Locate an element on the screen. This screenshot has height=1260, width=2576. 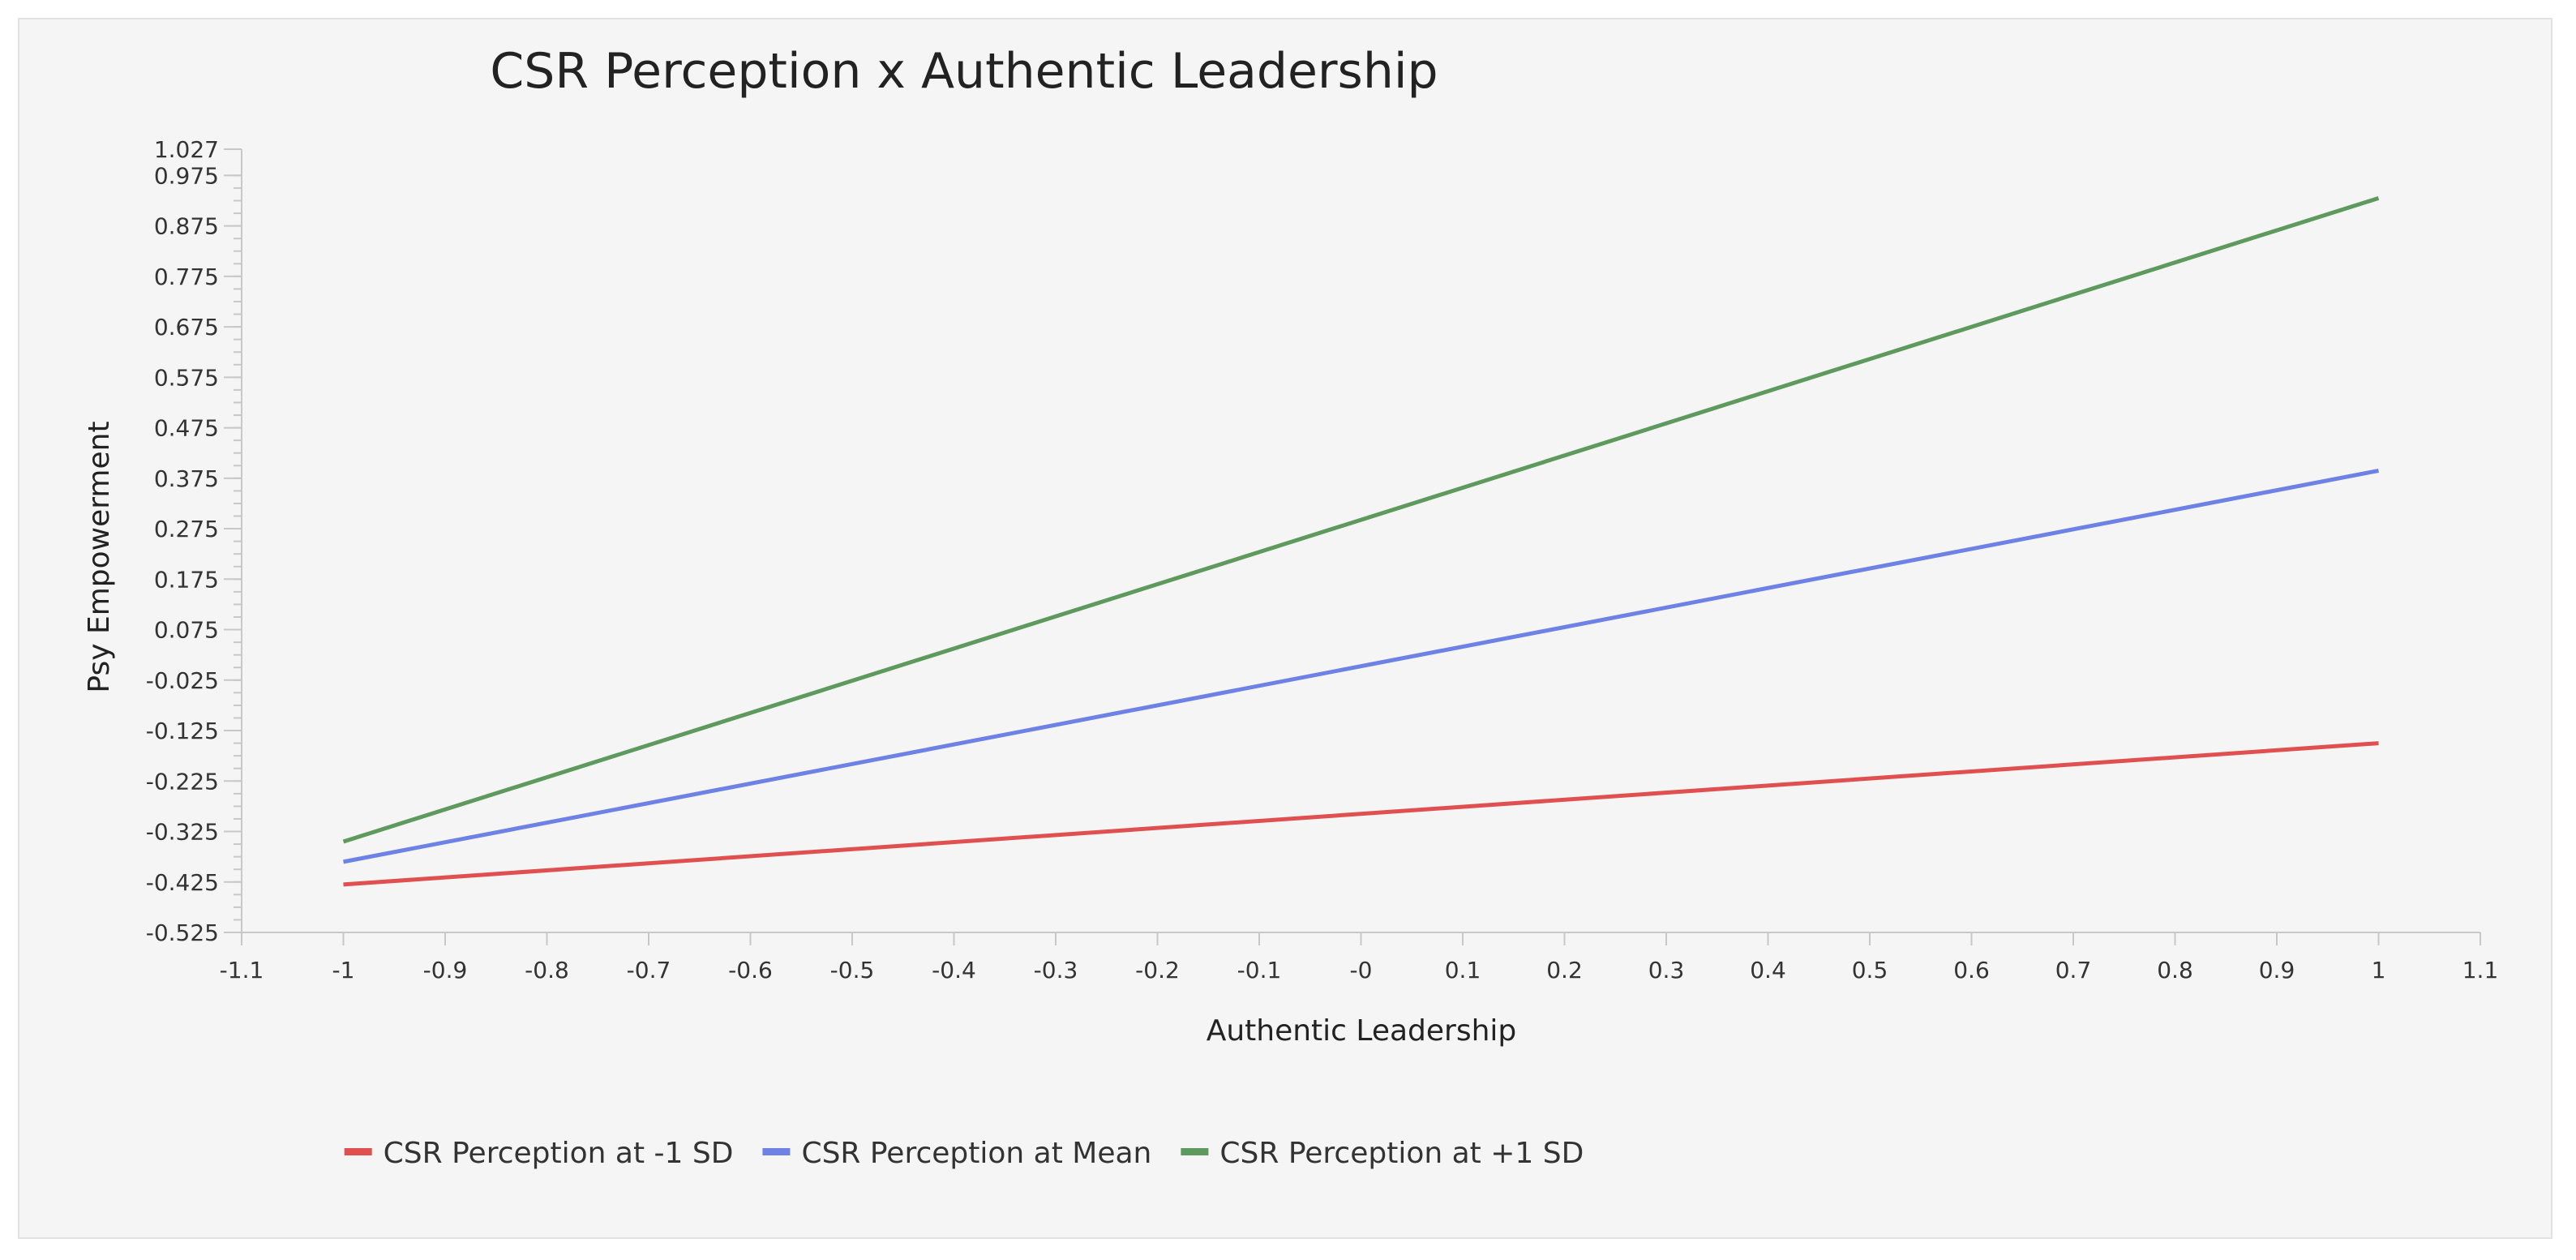
y-tick-label: 0.375 is located at coordinates (186, 478).